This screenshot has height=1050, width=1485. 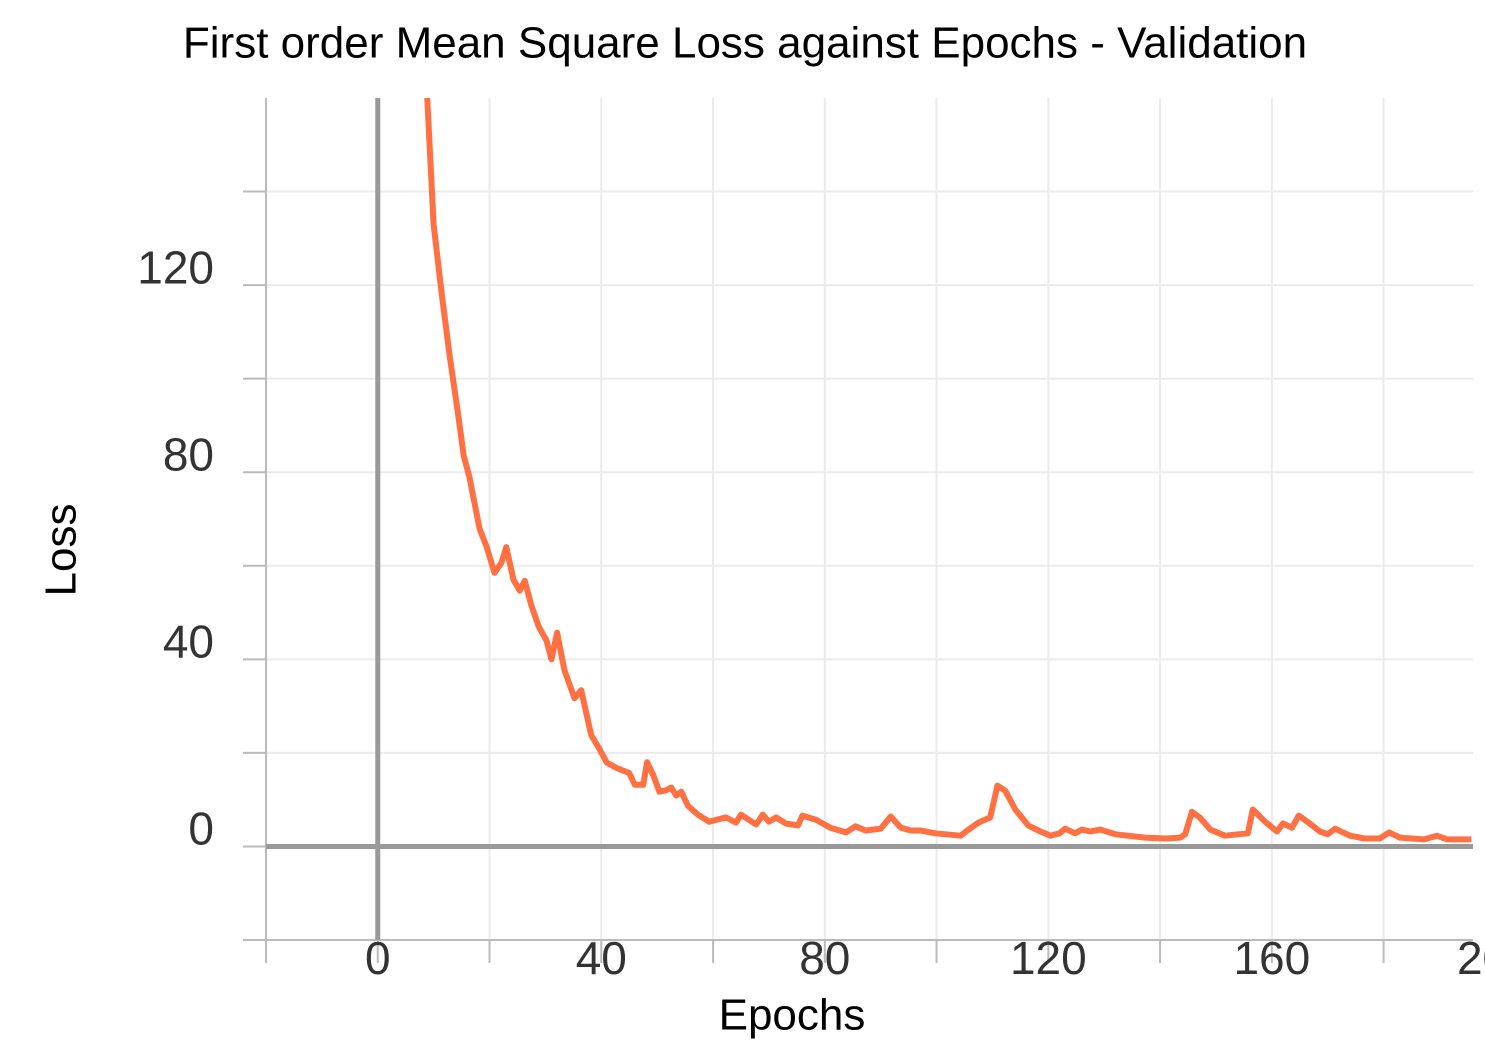 I want to click on y-axis-label: Loss, so click(x=61, y=550).